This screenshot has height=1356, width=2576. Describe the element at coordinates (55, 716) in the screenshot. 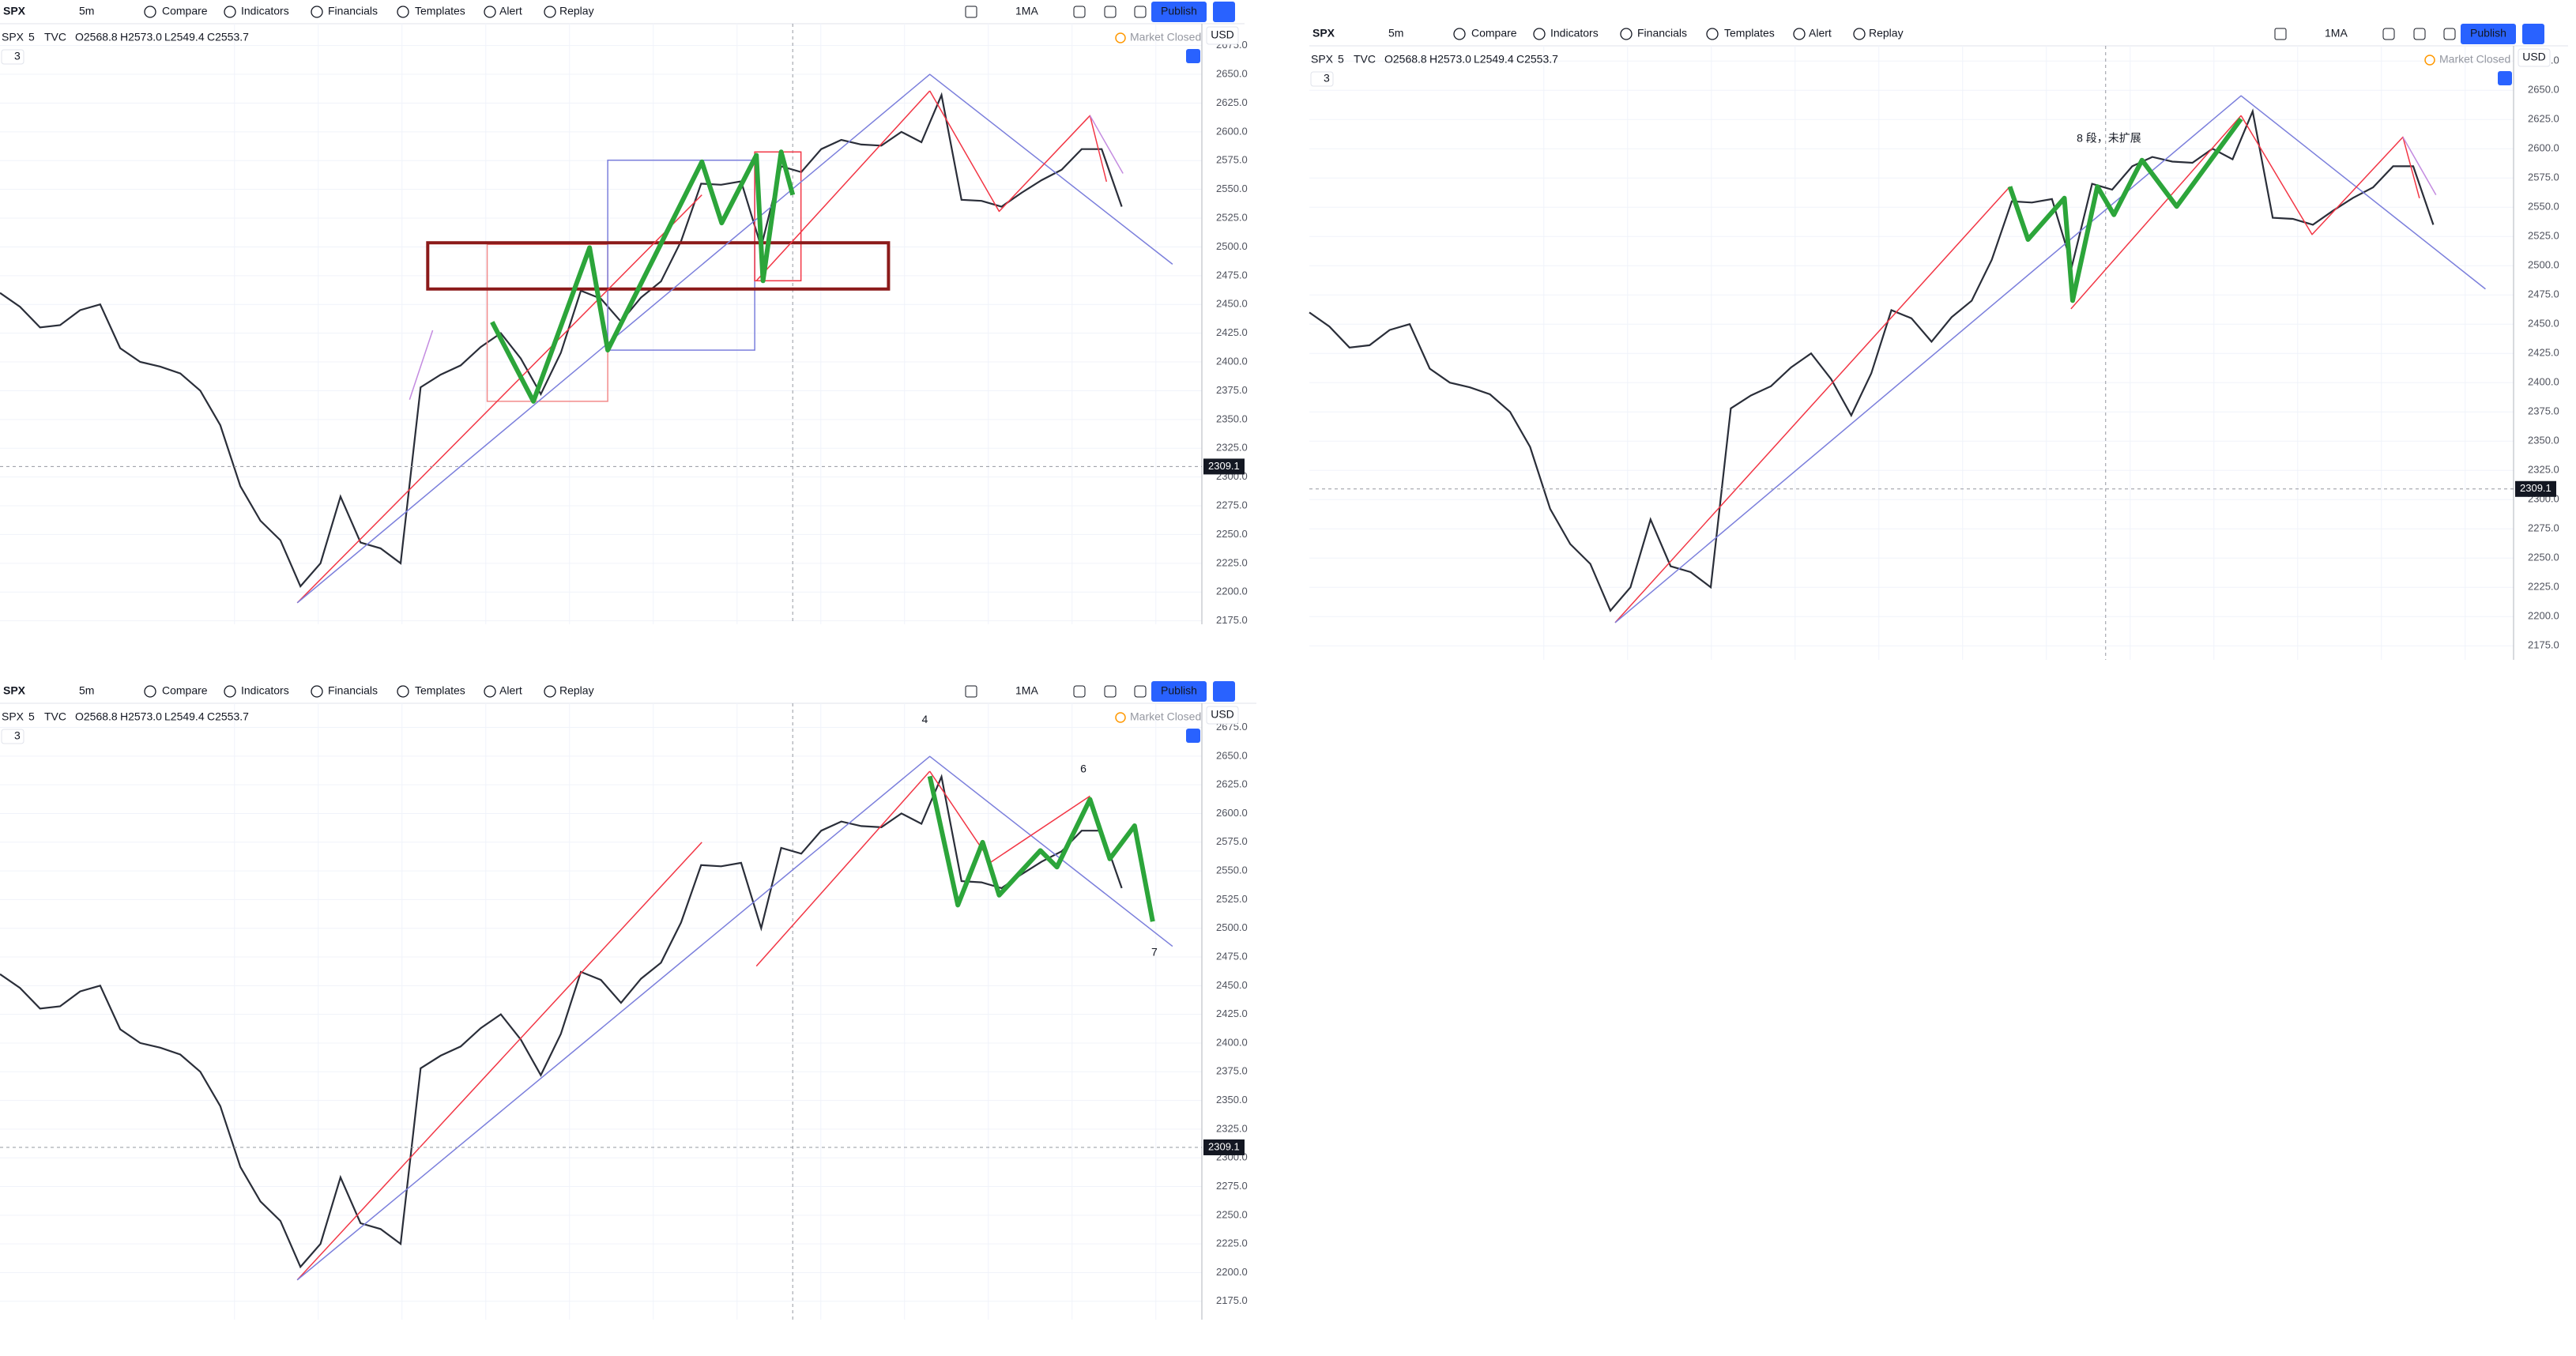

I see `legend-exchange: TVC` at that location.